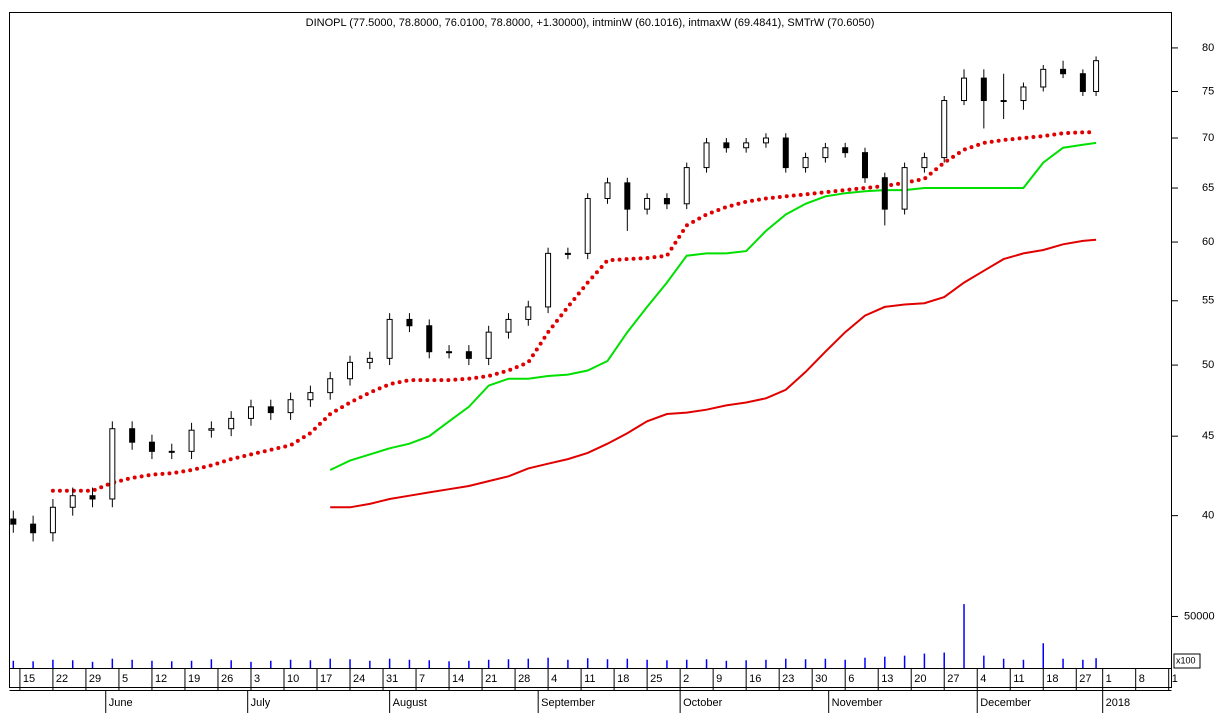  I want to click on x-tick-label: 20, so click(920, 679).